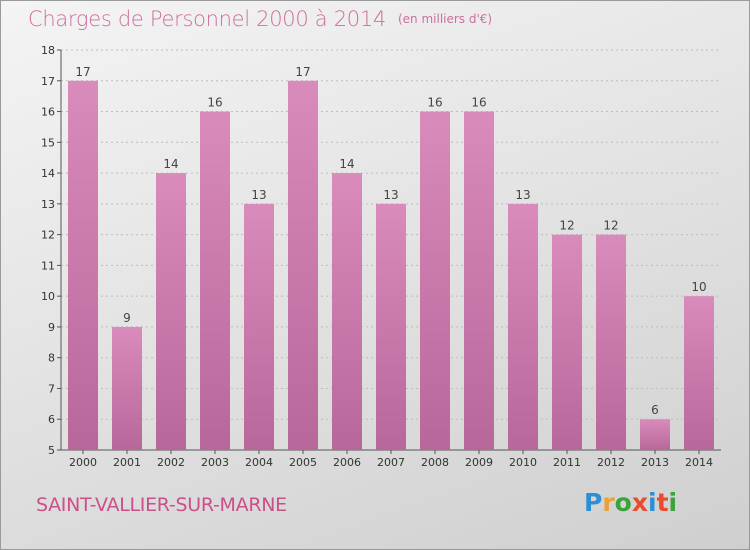 The height and width of the screenshot is (550, 750). Describe the element at coordinates (48, 50) in the screenshot. I see `y-tick-label: 18` at that location.